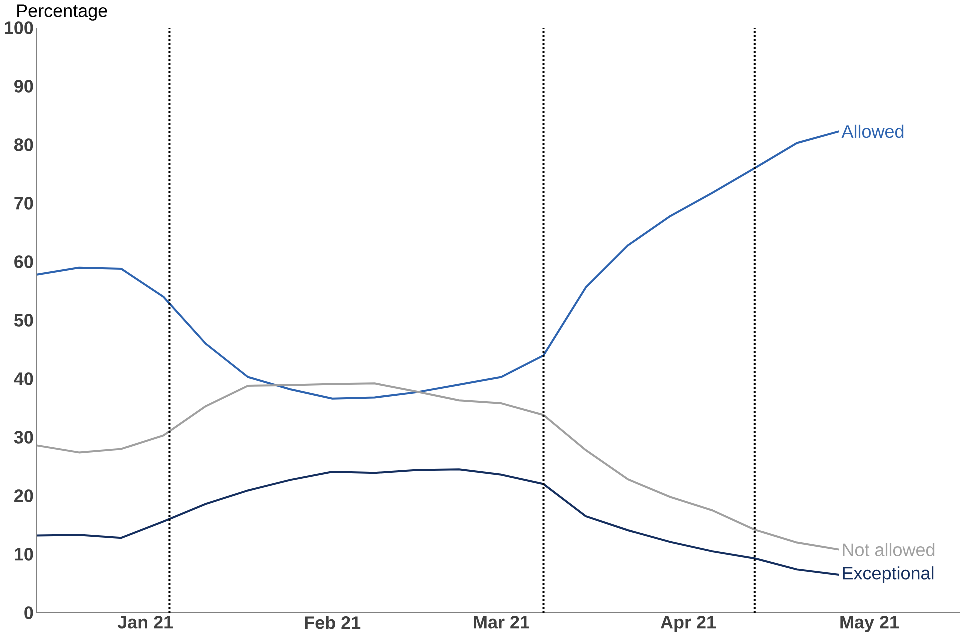 The width and height of the screenshot is (960, 640). I want to click on y-tick-label: 20, so click(24, 496).